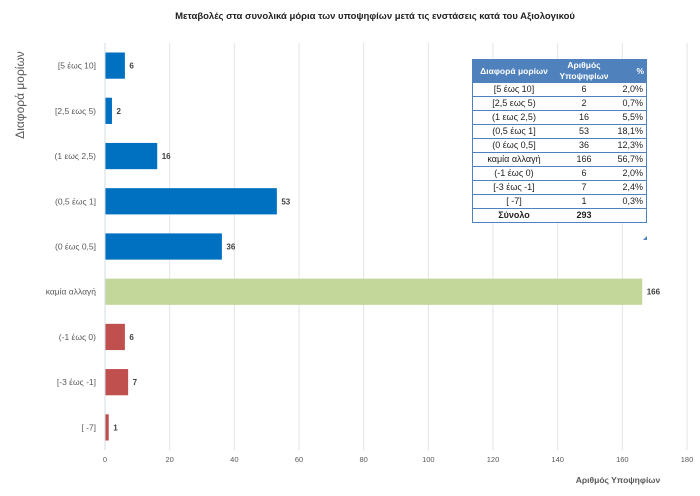 This screenshot has width=700, height=496. What do you see at coordinates (75, 247) in the screenshot?
I see `y-tick-label: (0 έως 0,5]` at bounding box center [75, 247].